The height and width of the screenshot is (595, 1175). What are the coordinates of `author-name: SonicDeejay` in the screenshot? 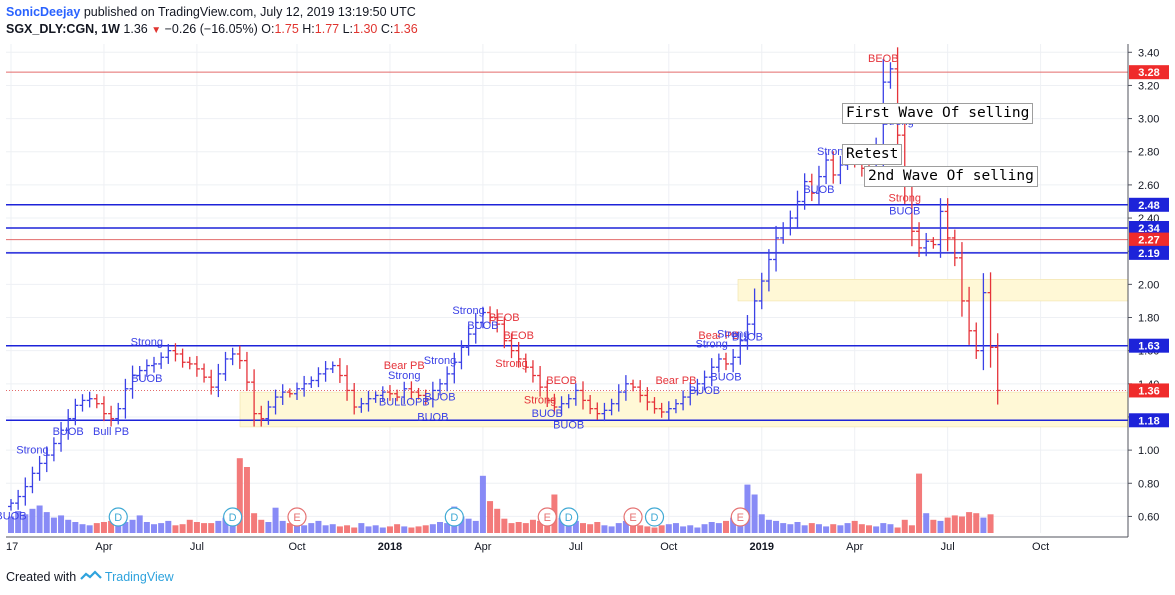 It's located at (43, 12).